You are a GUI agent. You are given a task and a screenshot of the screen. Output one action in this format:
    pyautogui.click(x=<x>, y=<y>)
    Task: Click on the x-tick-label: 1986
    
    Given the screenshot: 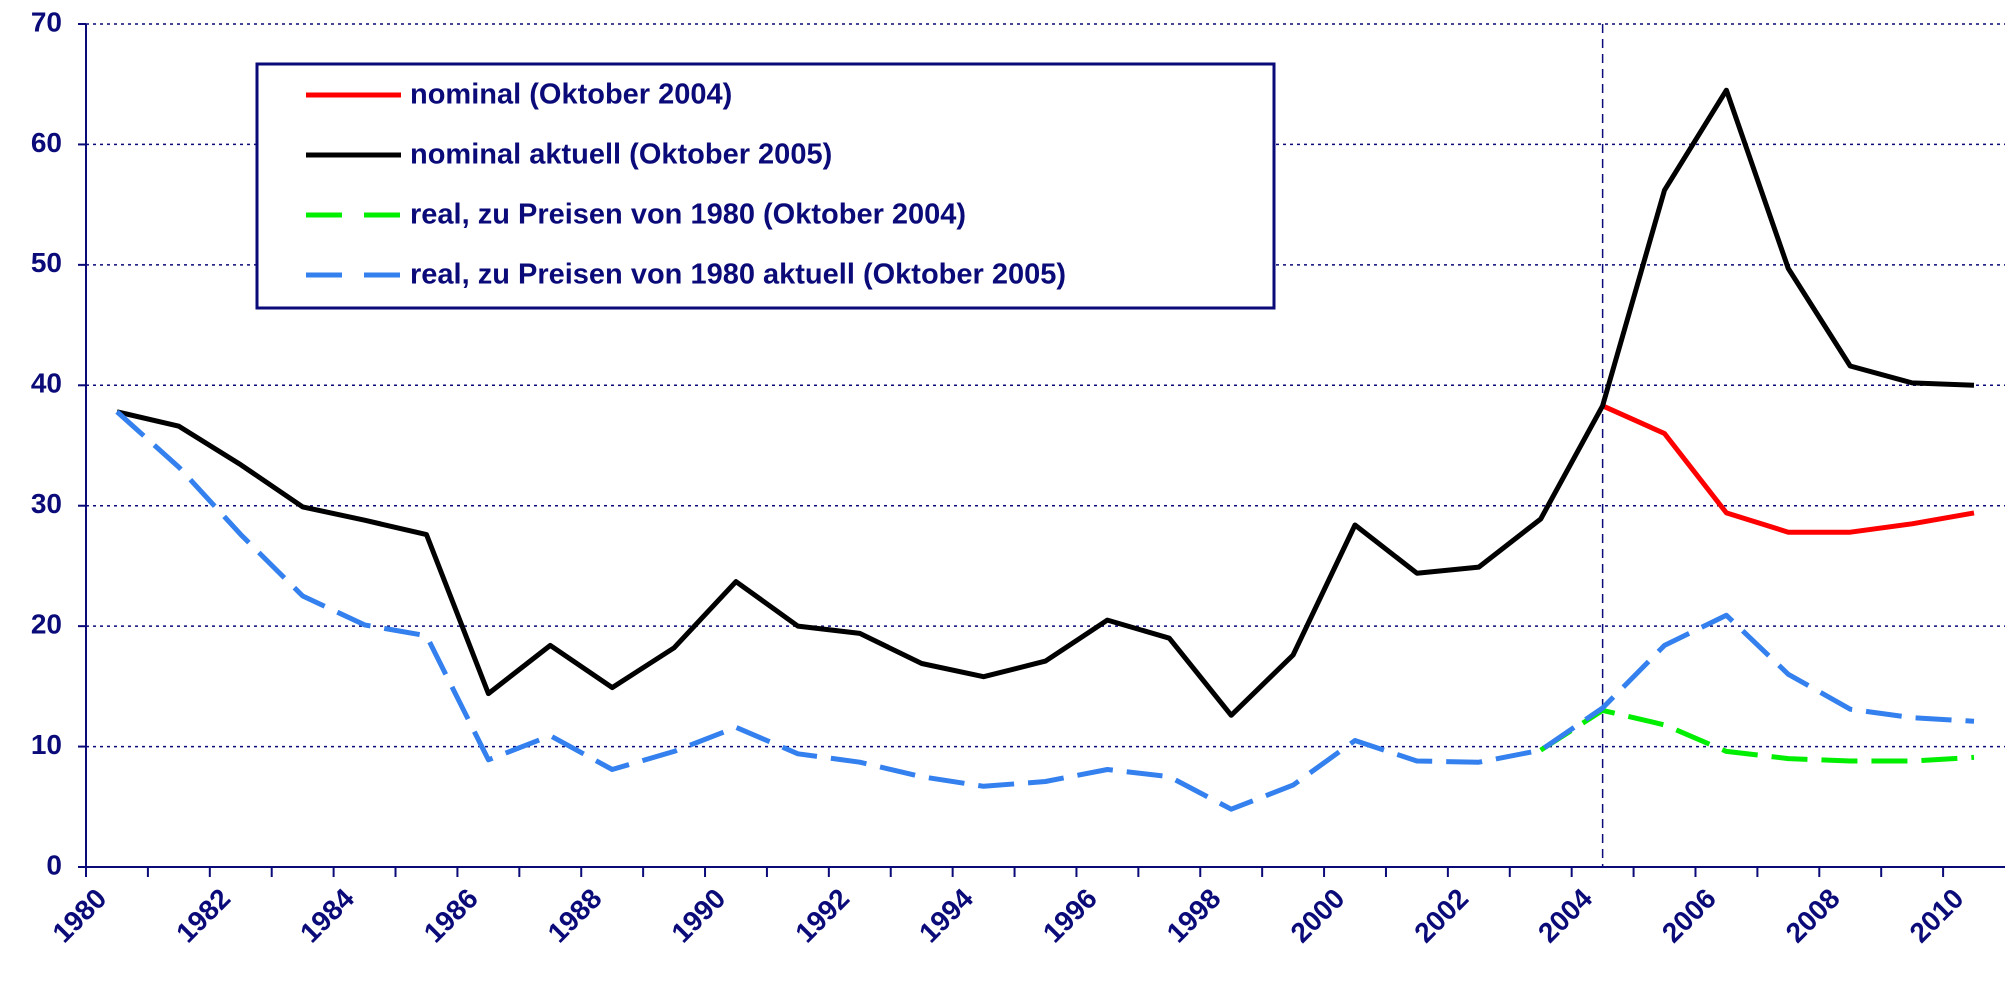 What is the action you would take?
    pyautogui.click(x=451, y=916)
    